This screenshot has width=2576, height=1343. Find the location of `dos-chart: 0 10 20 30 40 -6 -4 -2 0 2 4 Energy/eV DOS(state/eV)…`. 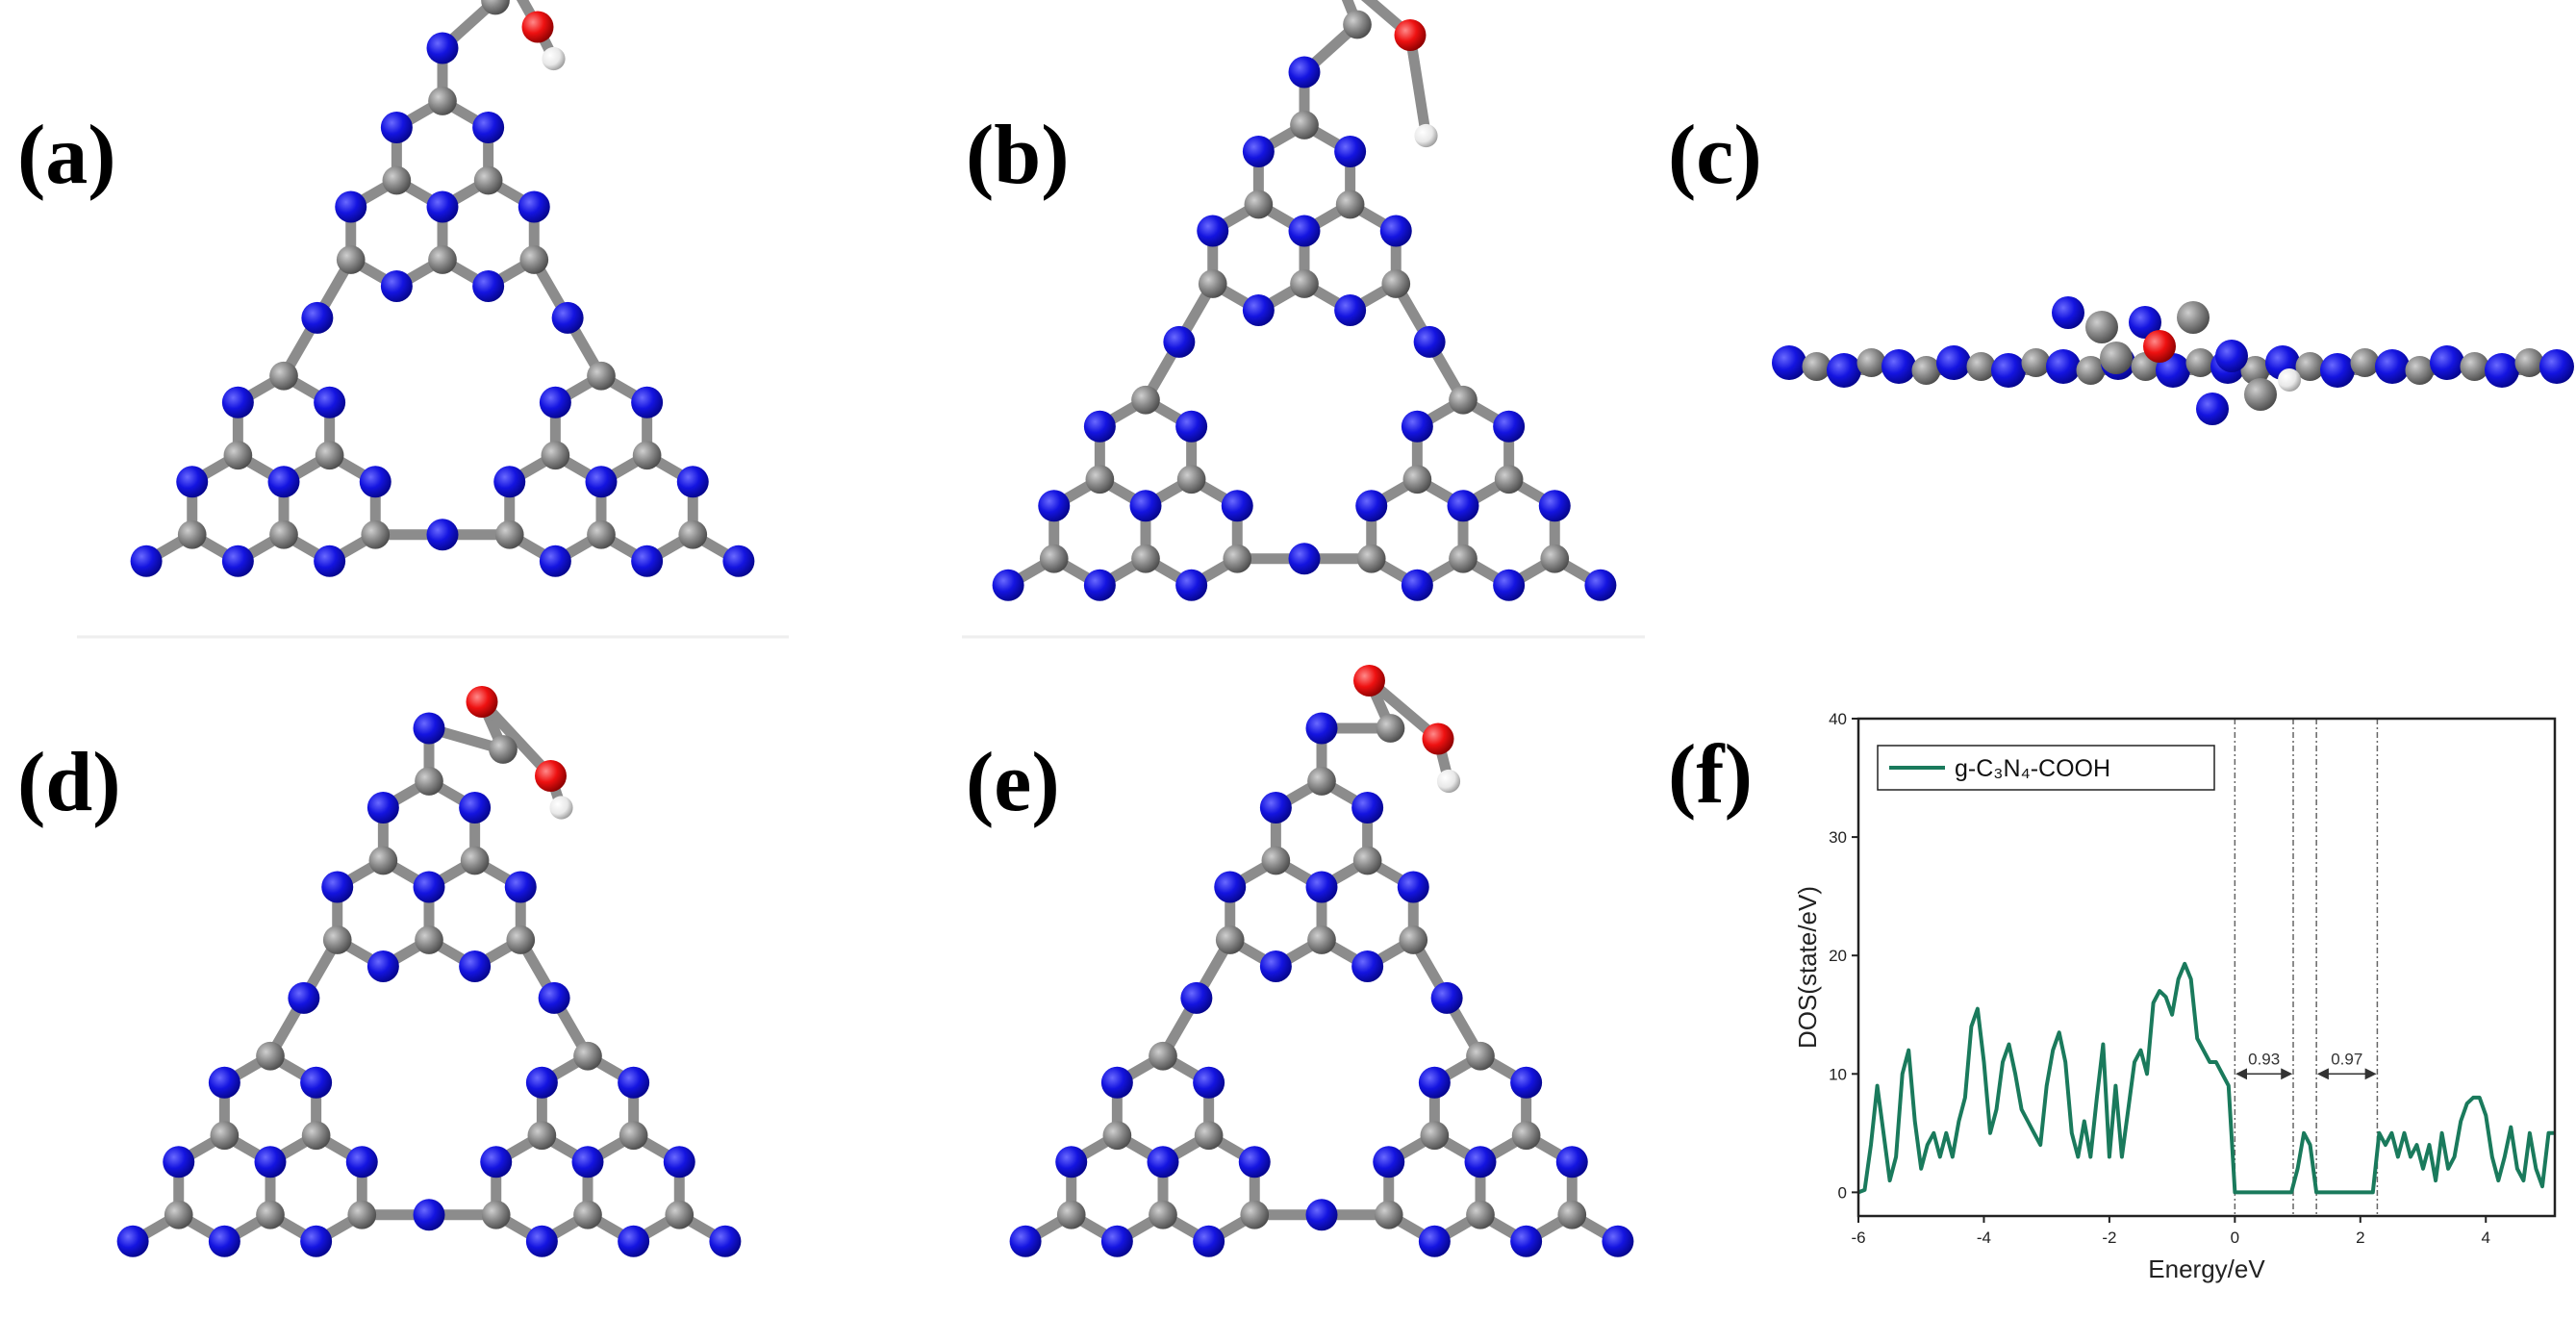

dos-chart: 0 10 20 30 40 -6 -4 -2 0 2 4 Energy/eV DOS(state/eV)… is located at coordinates (2175, 996).